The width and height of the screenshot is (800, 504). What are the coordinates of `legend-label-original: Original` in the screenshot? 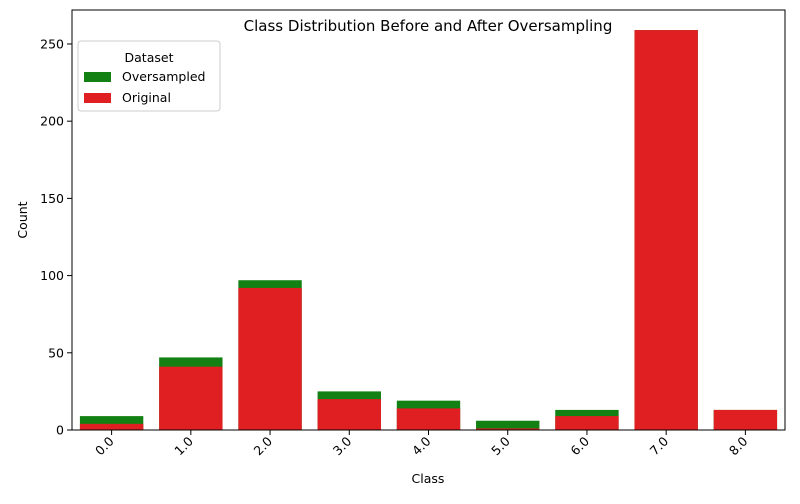 It's located at (146, 97).